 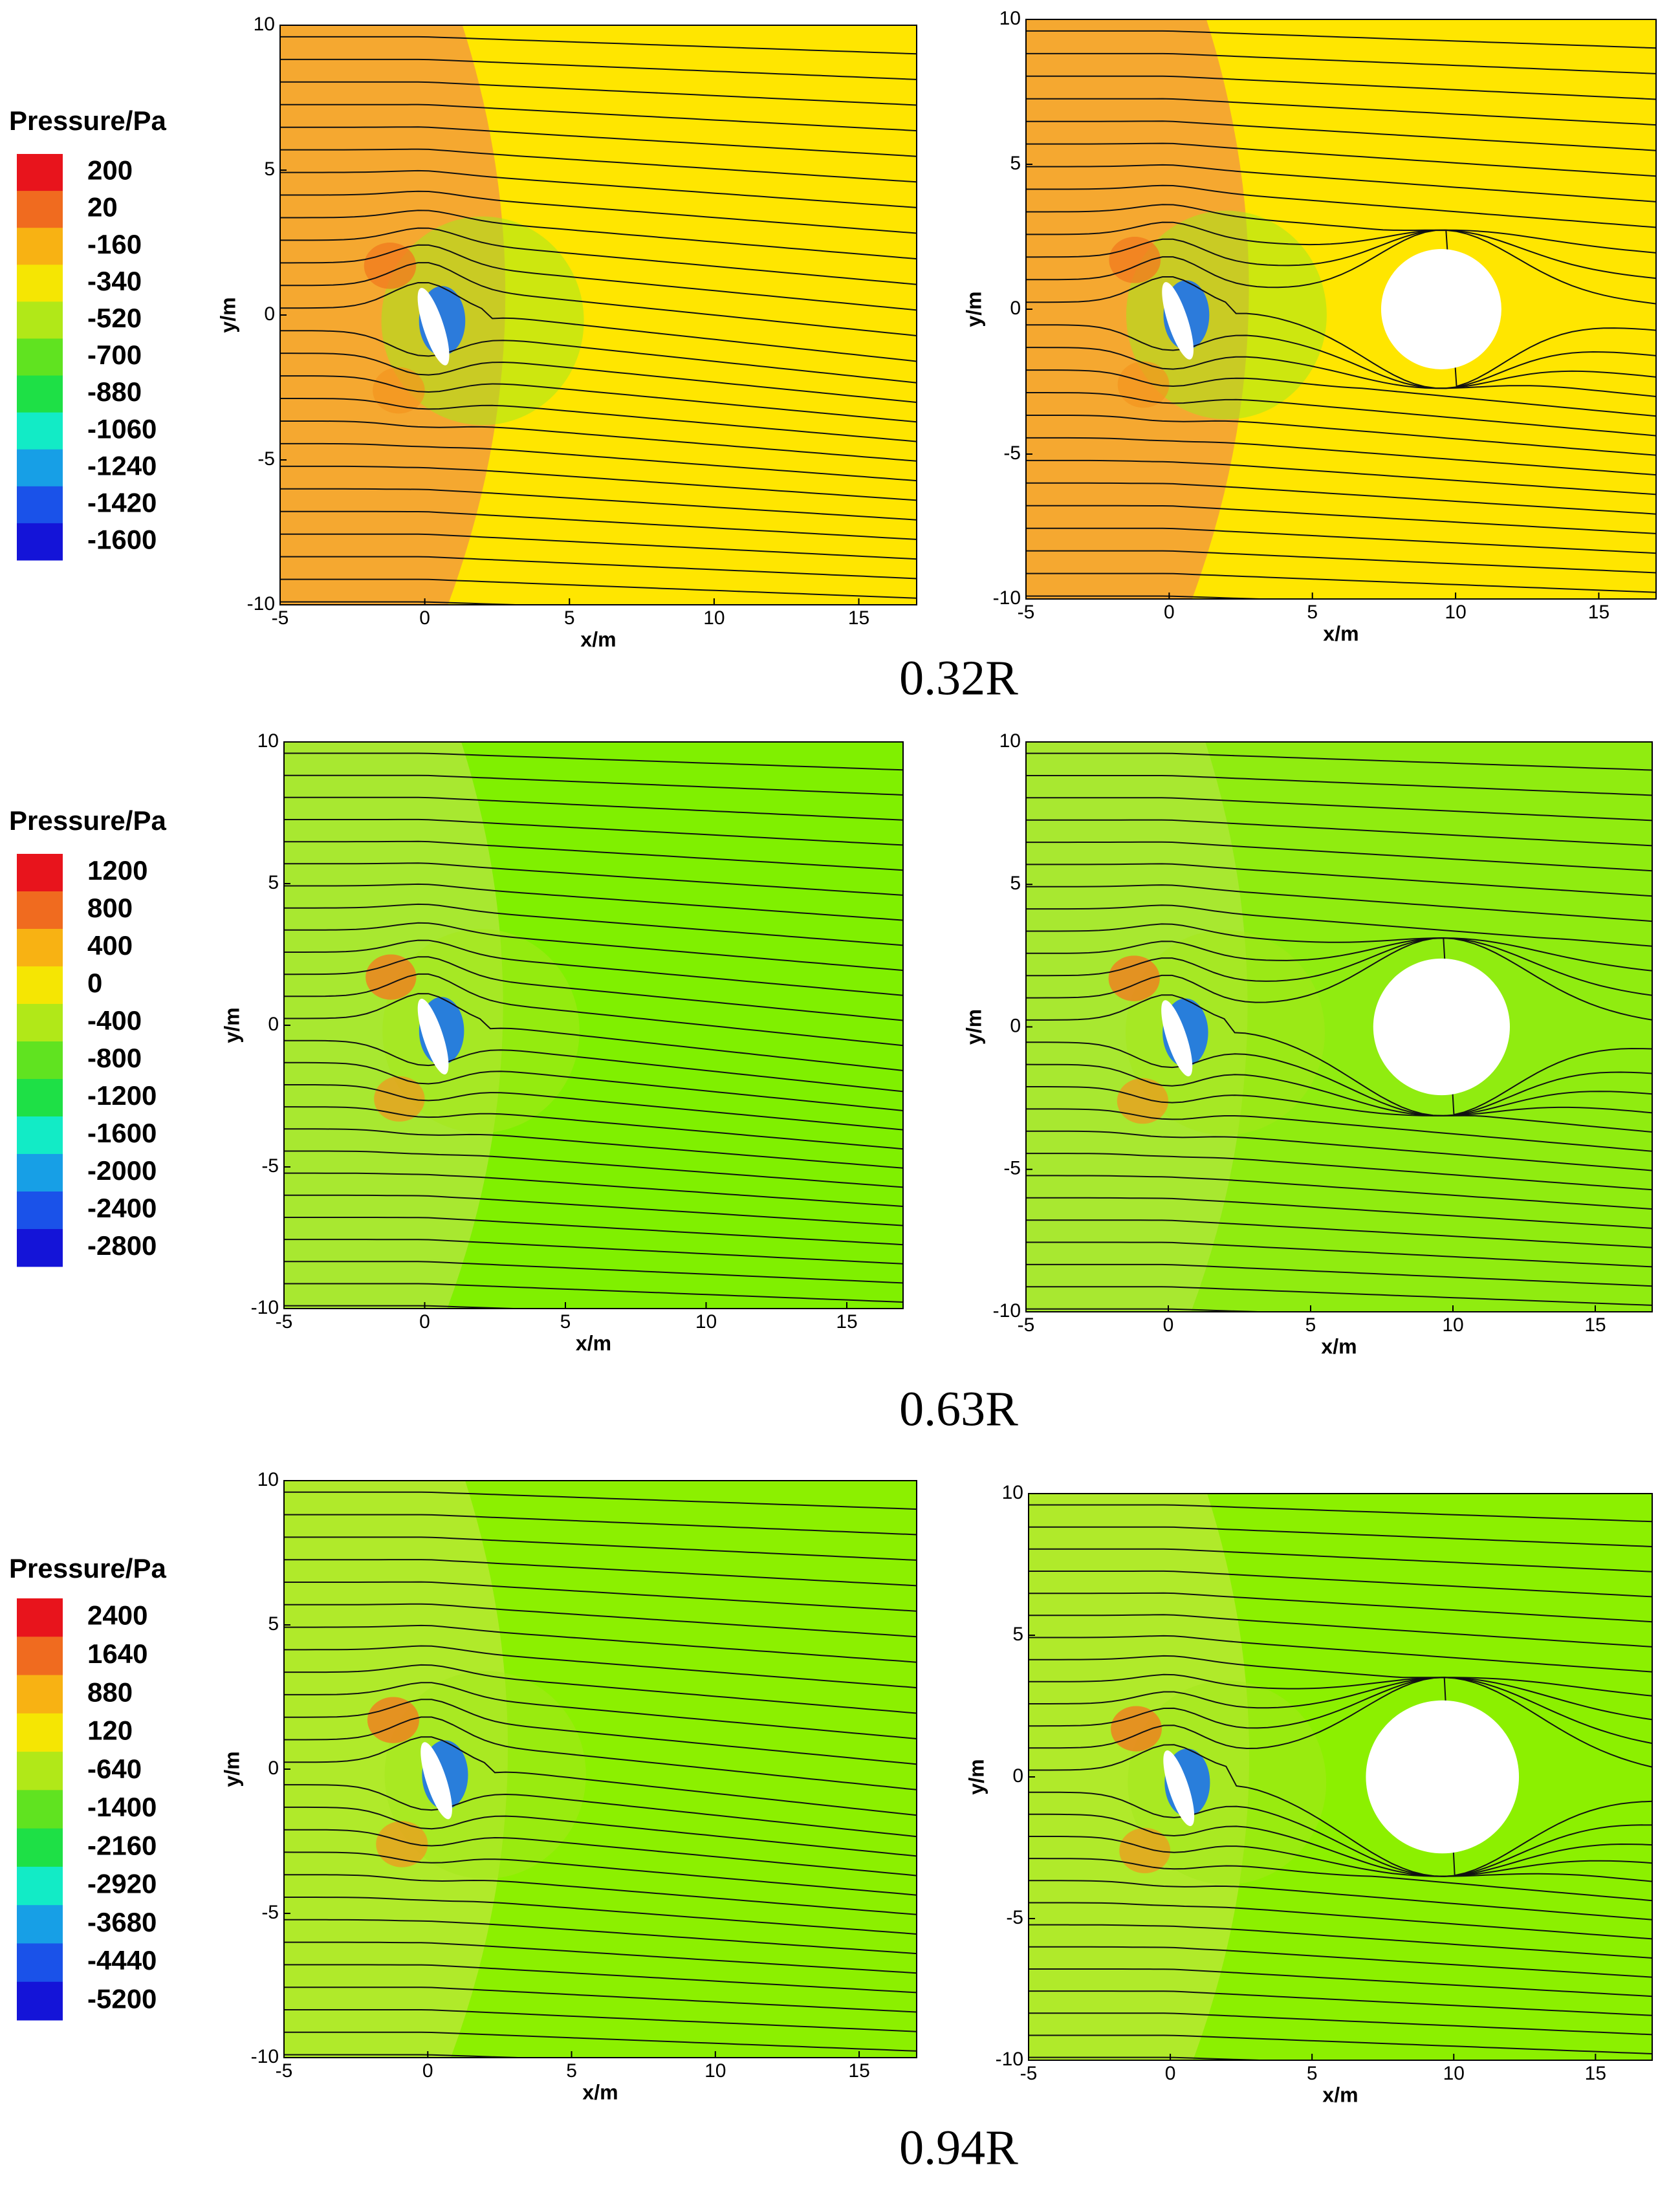 What do you see at coordinates (600, 1769) in the screenshot?
I see `plot-area` at bounding box center [600, 1769].